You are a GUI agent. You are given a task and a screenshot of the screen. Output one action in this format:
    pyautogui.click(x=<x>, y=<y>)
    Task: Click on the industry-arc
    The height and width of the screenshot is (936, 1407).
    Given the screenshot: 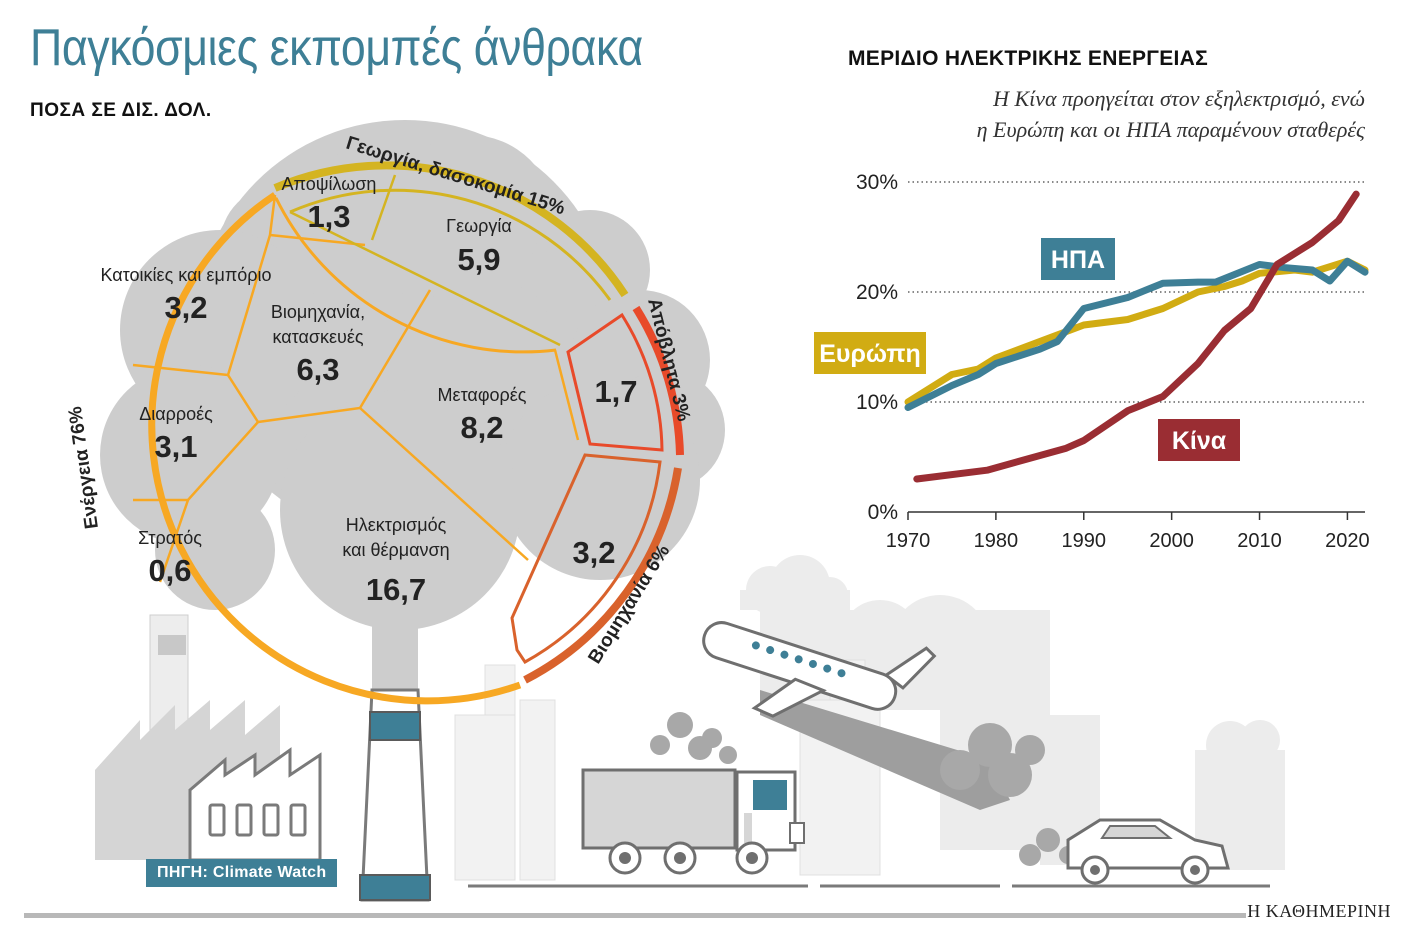 What is the action you would take?
    pyautogui.click(x=602, y=575)
    